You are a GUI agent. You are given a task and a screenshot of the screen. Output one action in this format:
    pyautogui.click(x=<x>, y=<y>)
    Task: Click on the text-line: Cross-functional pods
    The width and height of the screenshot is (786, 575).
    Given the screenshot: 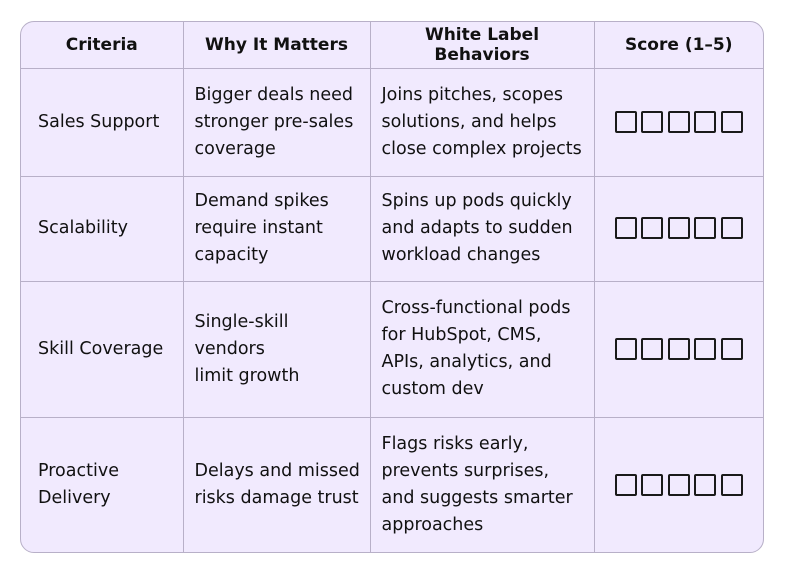 What is the action you would take?
    pyautogui.click(x=476, y=308)
    